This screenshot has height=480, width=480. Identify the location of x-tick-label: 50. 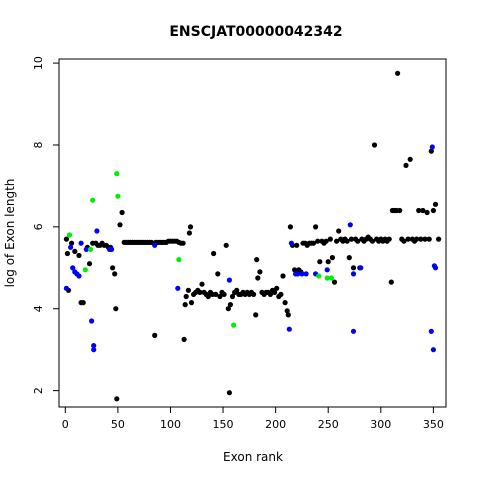
(118, 424).